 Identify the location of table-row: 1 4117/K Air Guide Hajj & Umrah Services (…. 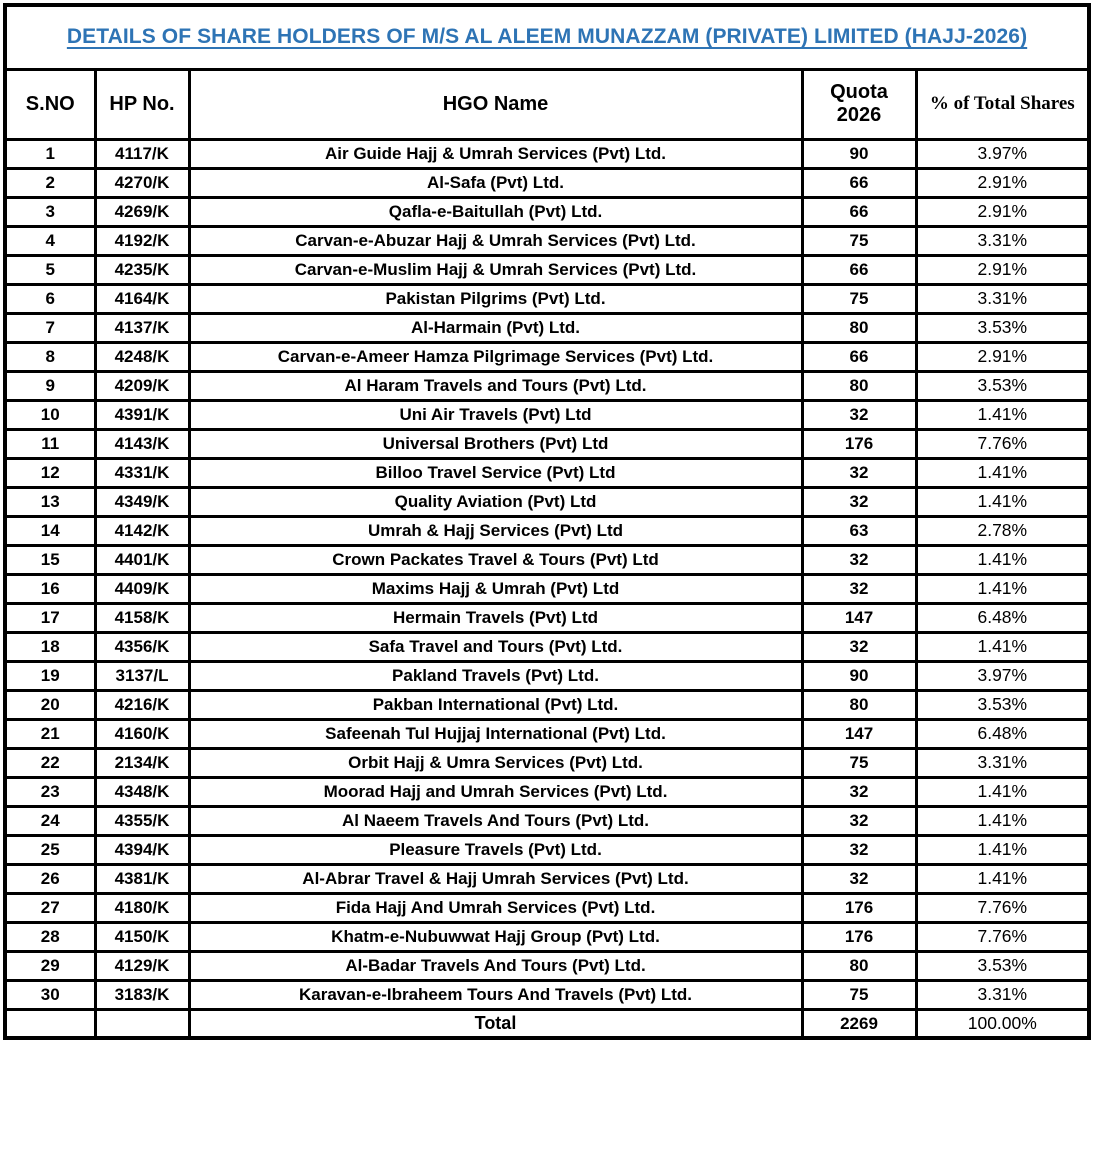
(547, 153).